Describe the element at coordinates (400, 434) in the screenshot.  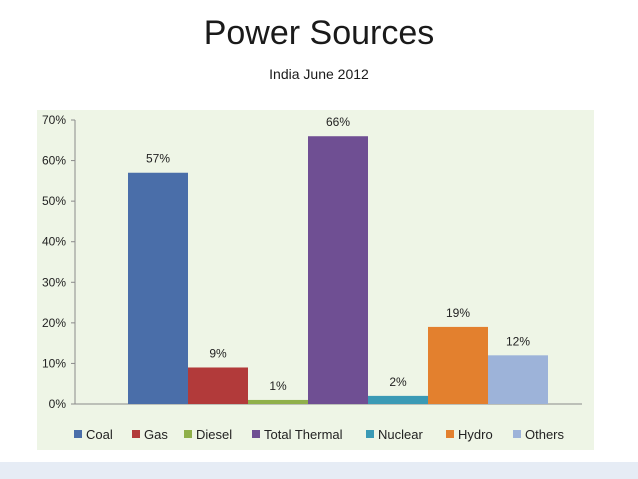
I see `legend-label: Nuclear` at that location.